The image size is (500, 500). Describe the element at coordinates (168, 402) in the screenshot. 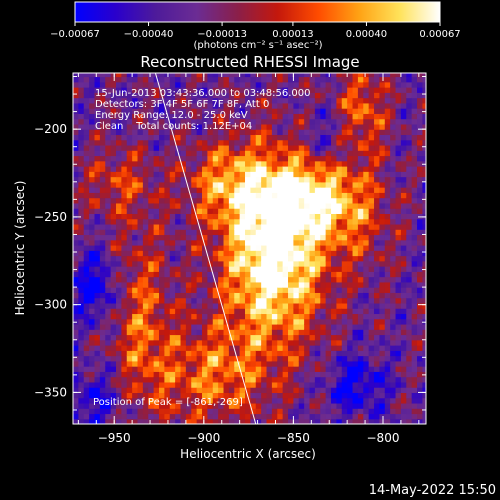

I see `peak-position-label: Position of Peak = [-861,-269]` at that location.